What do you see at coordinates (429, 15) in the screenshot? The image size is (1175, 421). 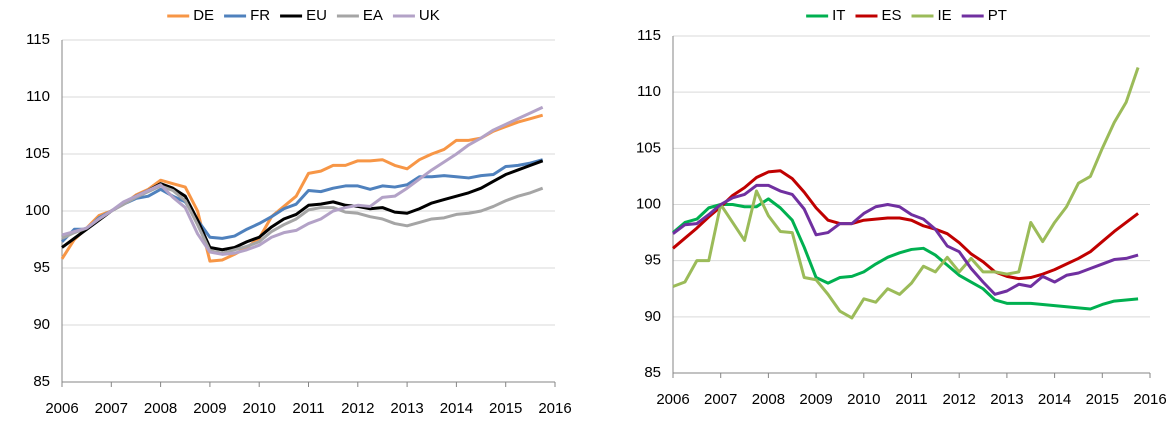 I see `legend-label: UK` at bounding box center [429, 15].